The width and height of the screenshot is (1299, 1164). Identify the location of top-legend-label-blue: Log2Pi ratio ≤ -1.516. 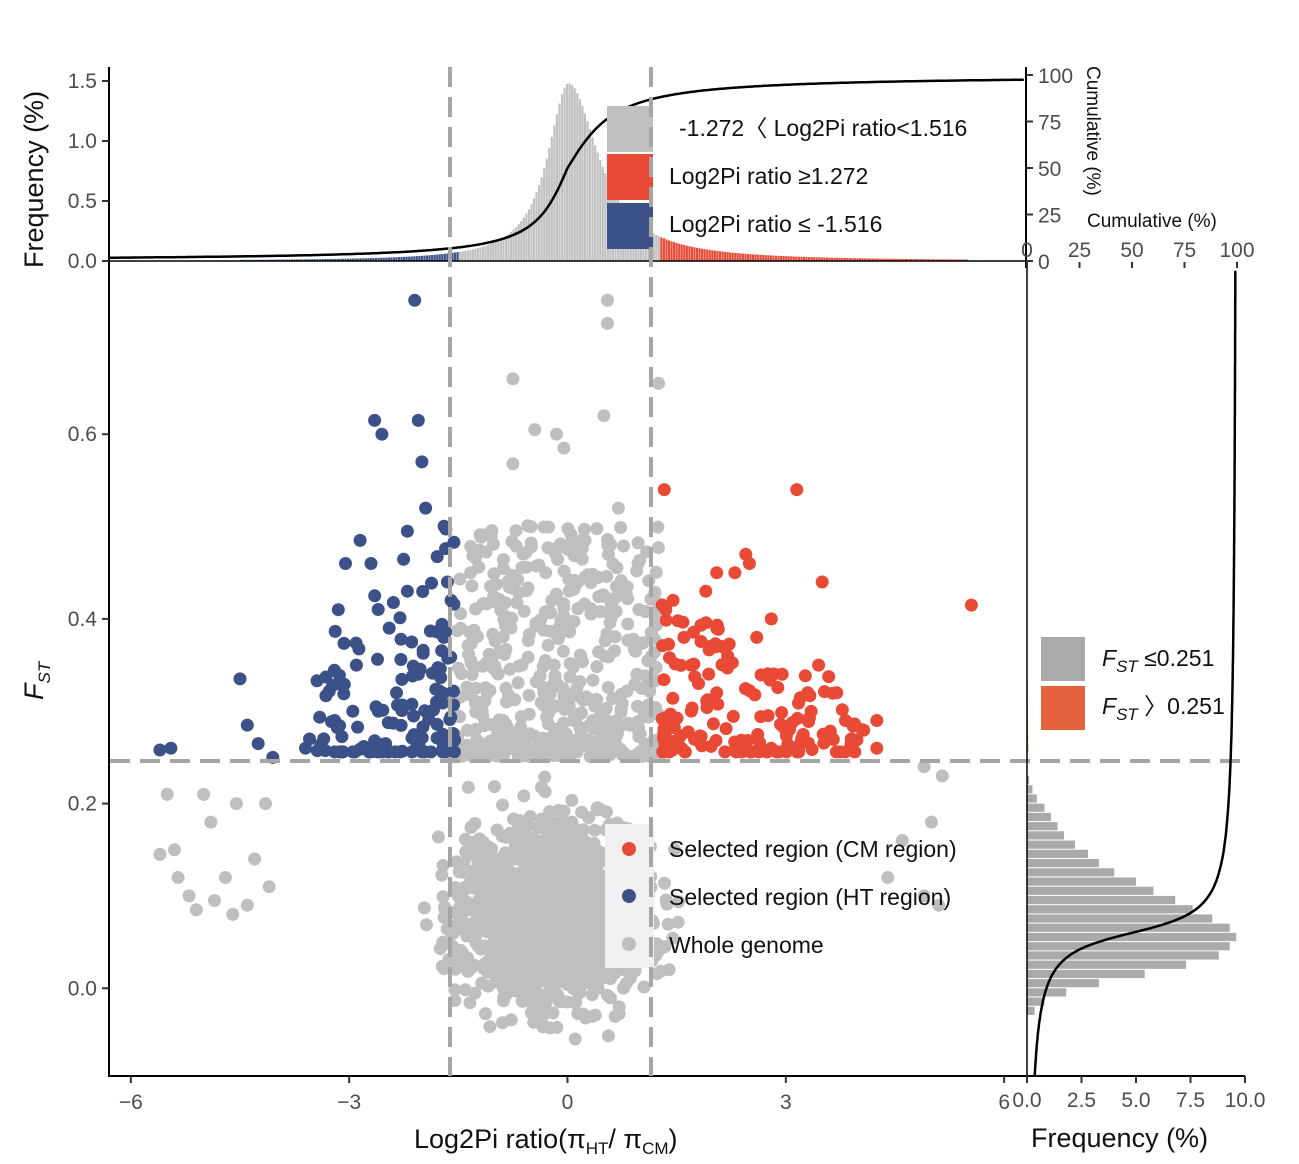
(775, 224).